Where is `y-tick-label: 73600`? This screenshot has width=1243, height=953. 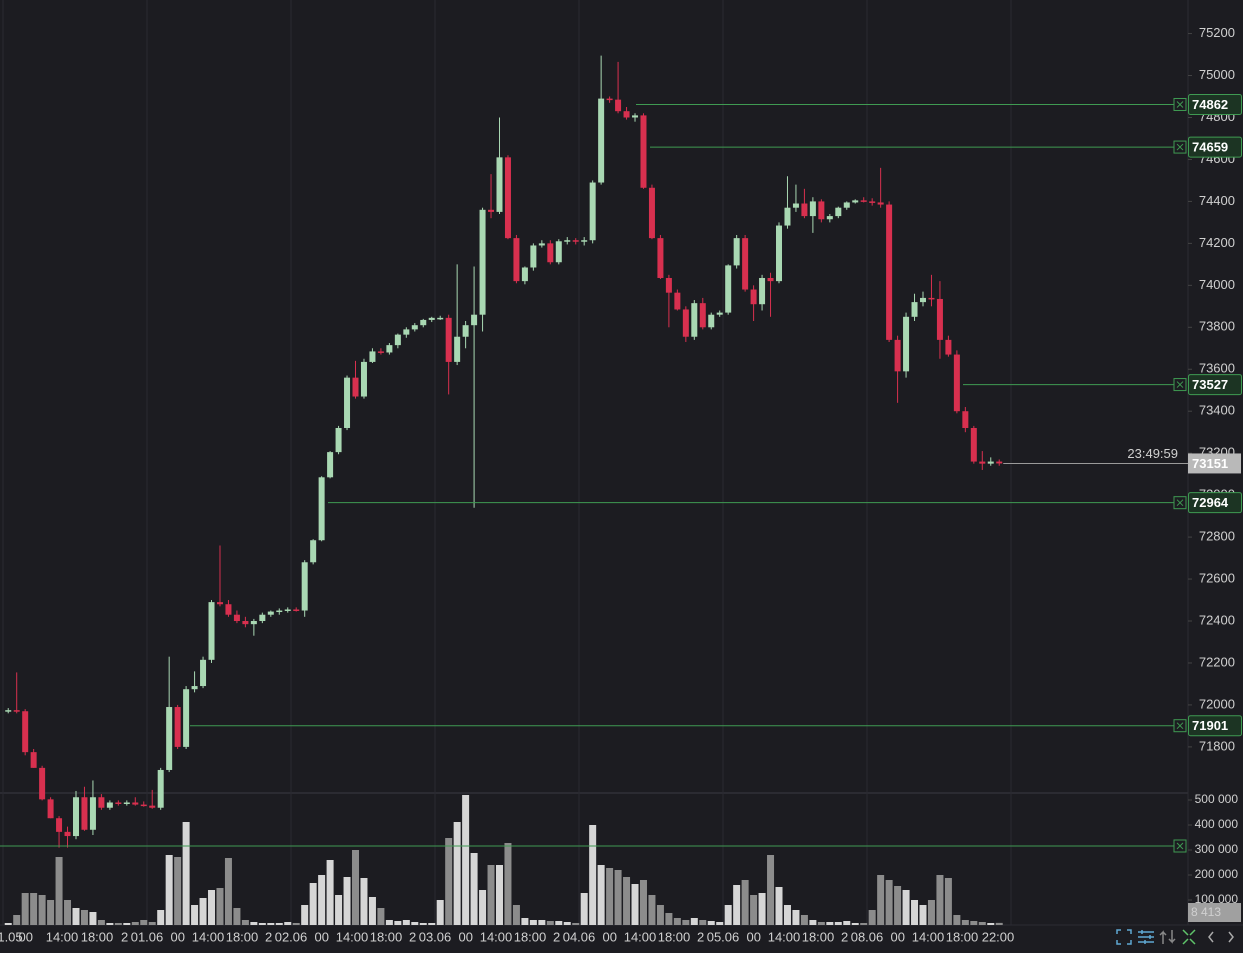
y-tick-label: 73600 is located at coordinates (1217, 368).